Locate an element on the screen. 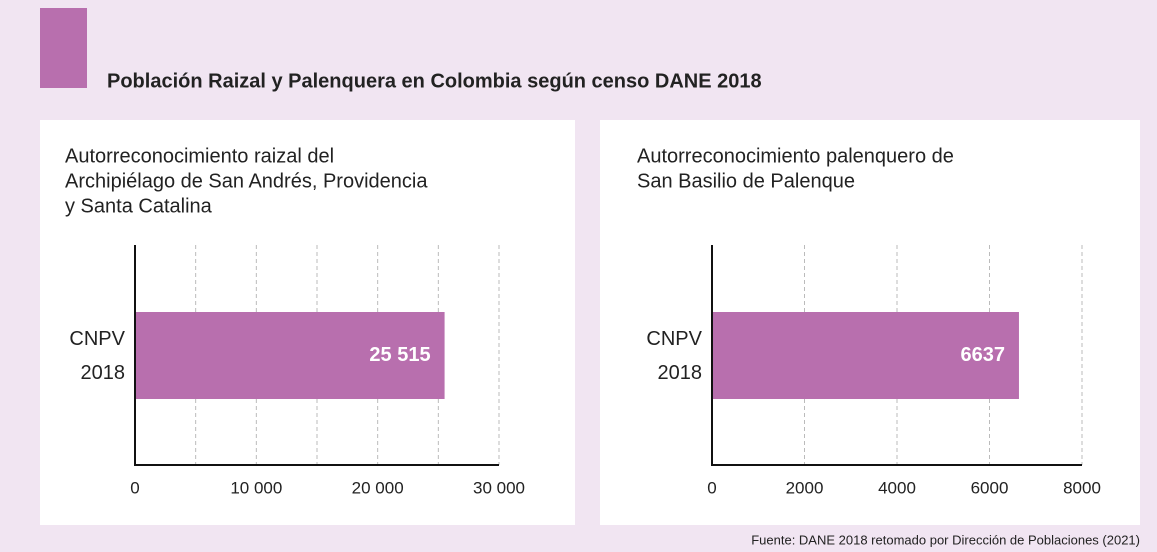 The width and height of the screenshot is (1157, 552). value-label: 25 515 is located at coordinates (399, 355).